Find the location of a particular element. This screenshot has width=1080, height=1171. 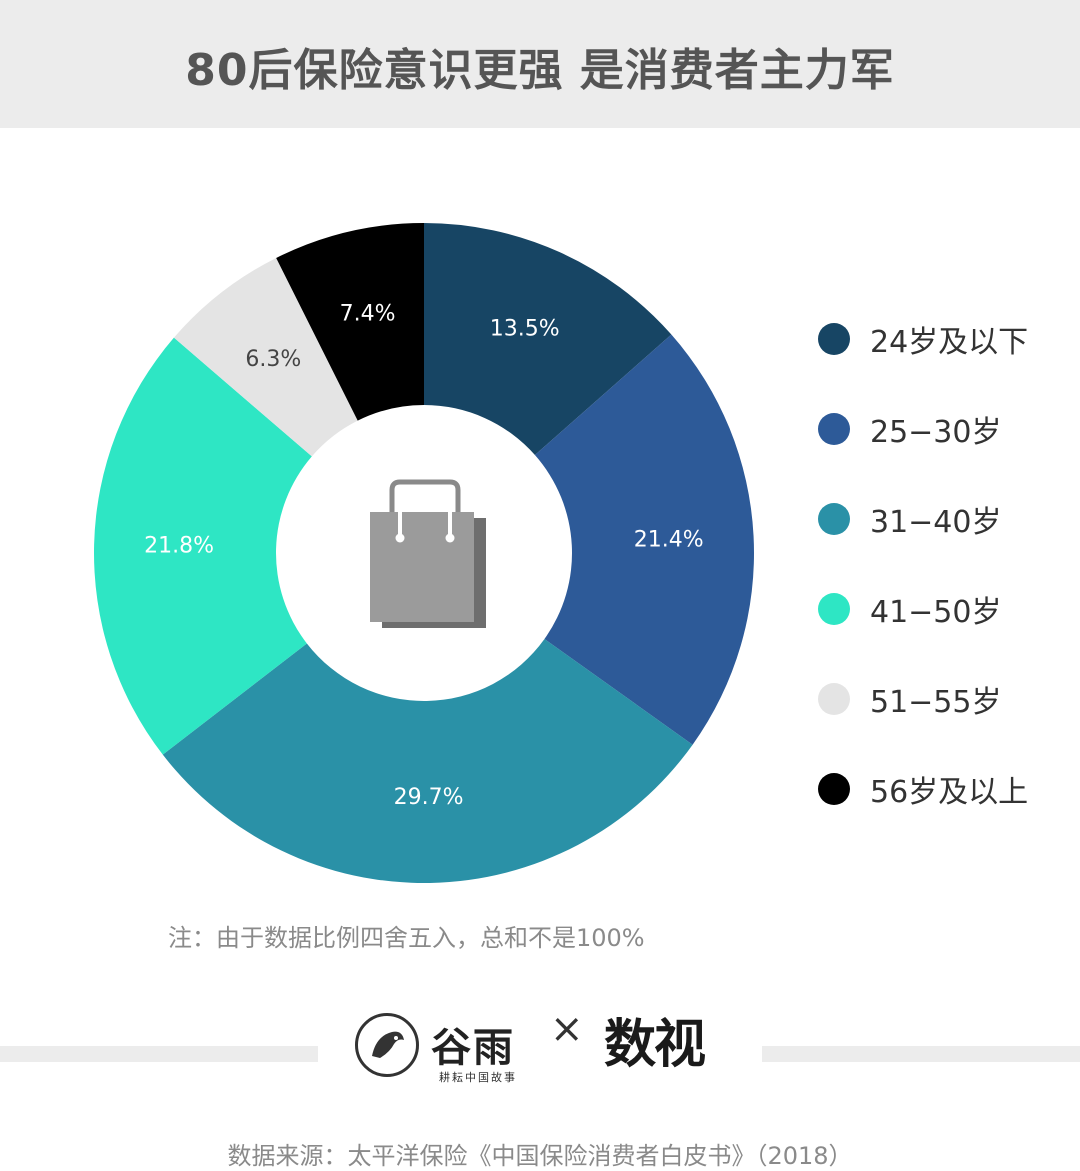

legend-item: 51−55岁 is located at coordinates (938, 699).